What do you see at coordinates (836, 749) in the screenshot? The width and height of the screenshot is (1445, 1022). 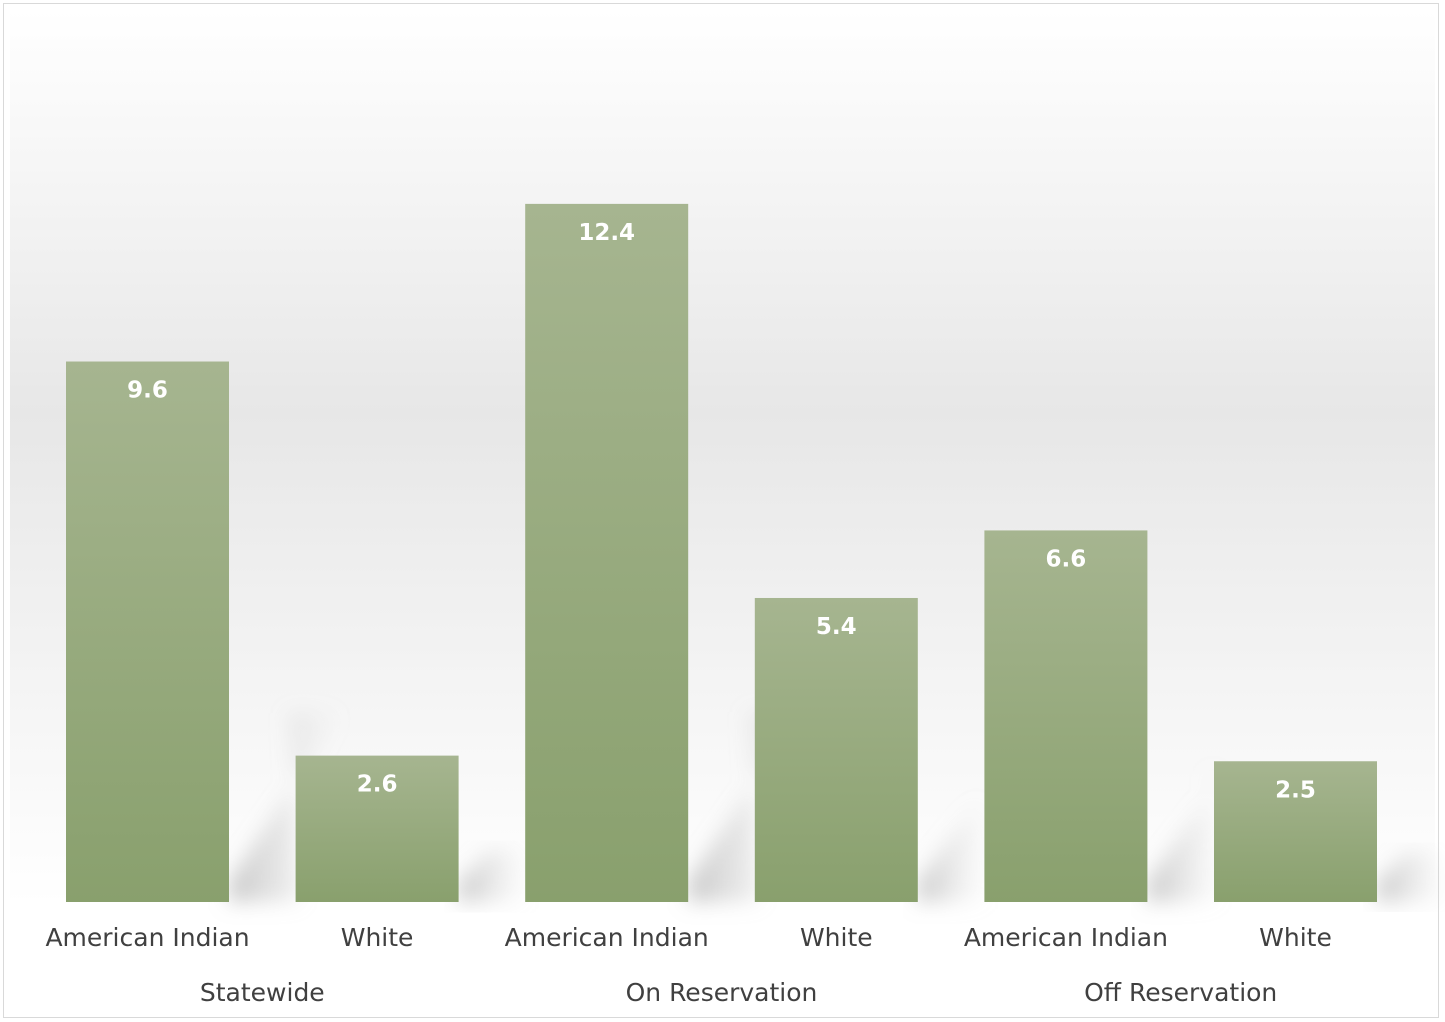 I see `bar-on-reservation-white` at bounding box center [836, 749].